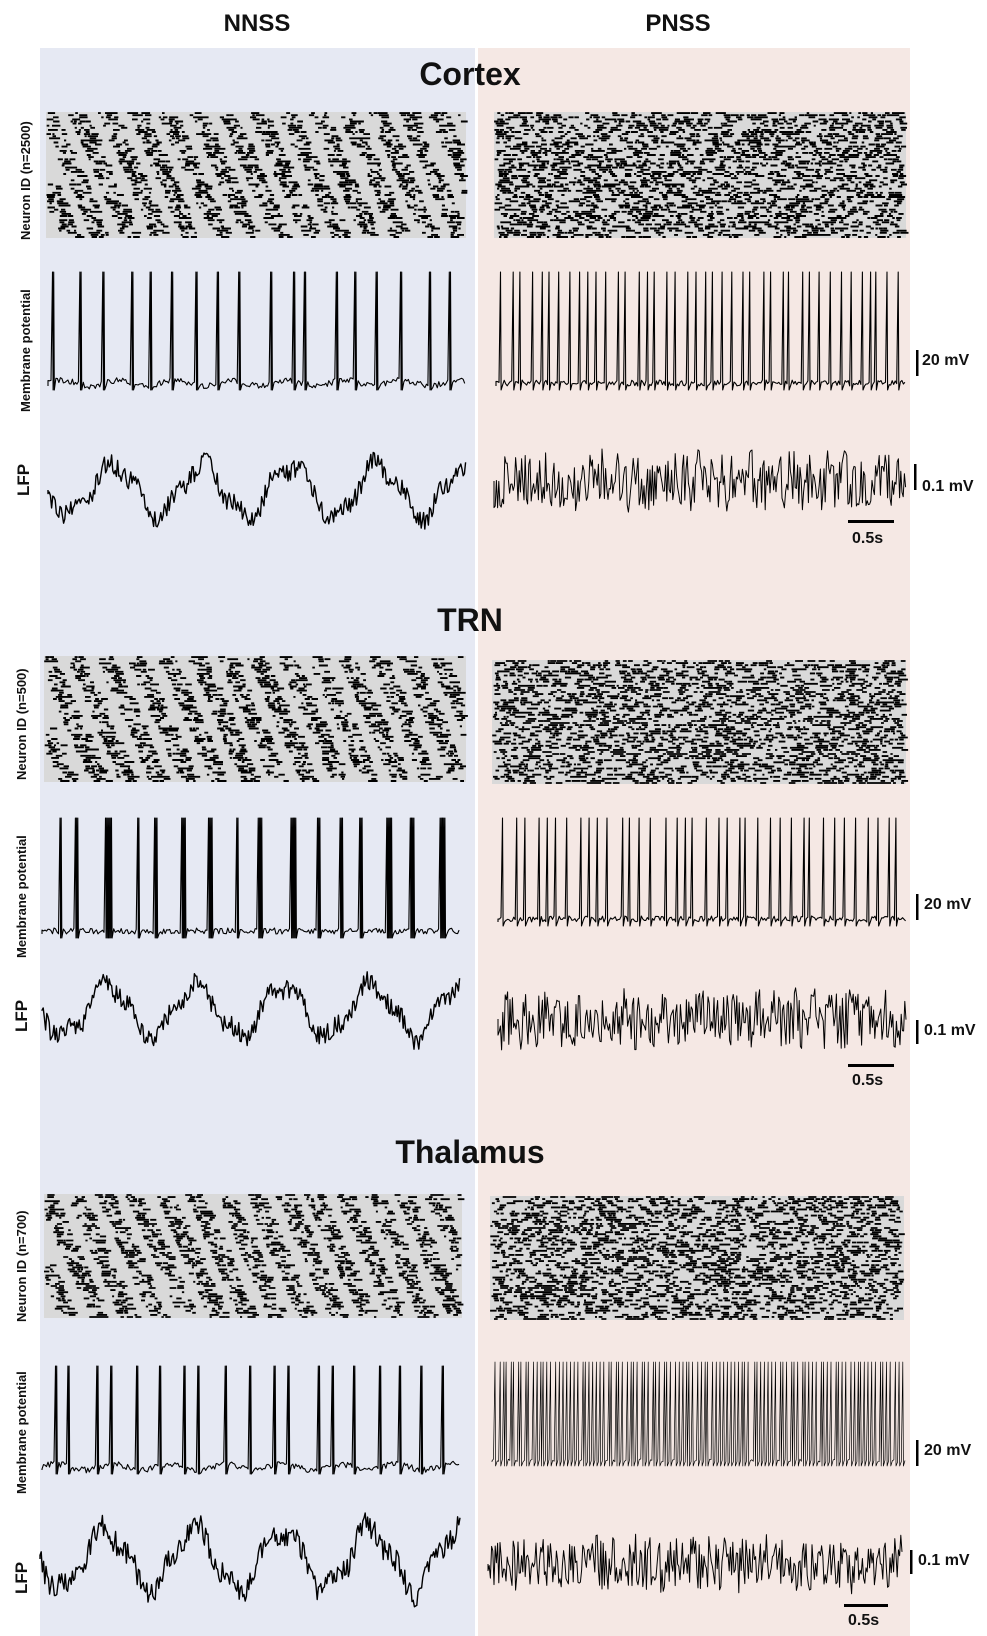 The height and width of the screenshot is (1636, 987). What do you see at coordinates (470, 74) in the screenshot?
I see `section-title-cortex: Cortex` at bounding box center [470, 74].